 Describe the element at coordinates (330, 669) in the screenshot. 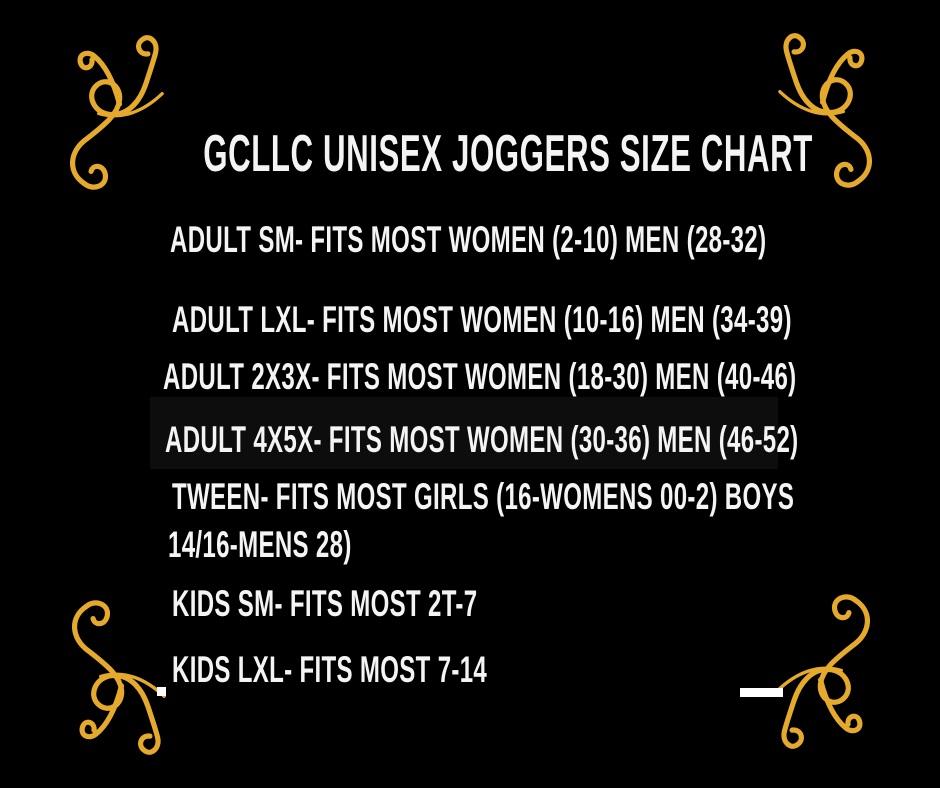

I see `size-row-text: KIDS LXL- FITS MOST 7-14` at that location.